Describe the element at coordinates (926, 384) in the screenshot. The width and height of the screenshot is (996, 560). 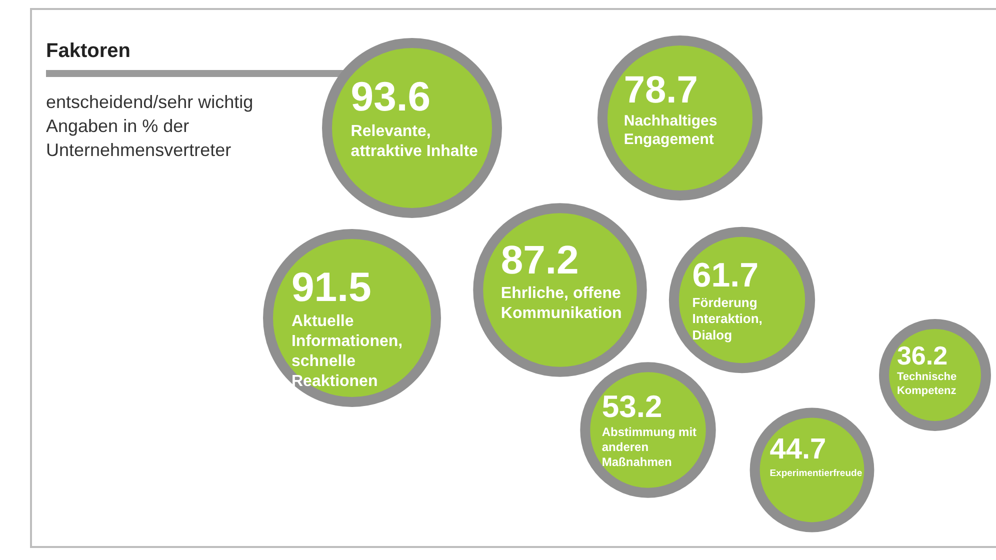
I see `category-label: Technische Kompetenz` at that location.